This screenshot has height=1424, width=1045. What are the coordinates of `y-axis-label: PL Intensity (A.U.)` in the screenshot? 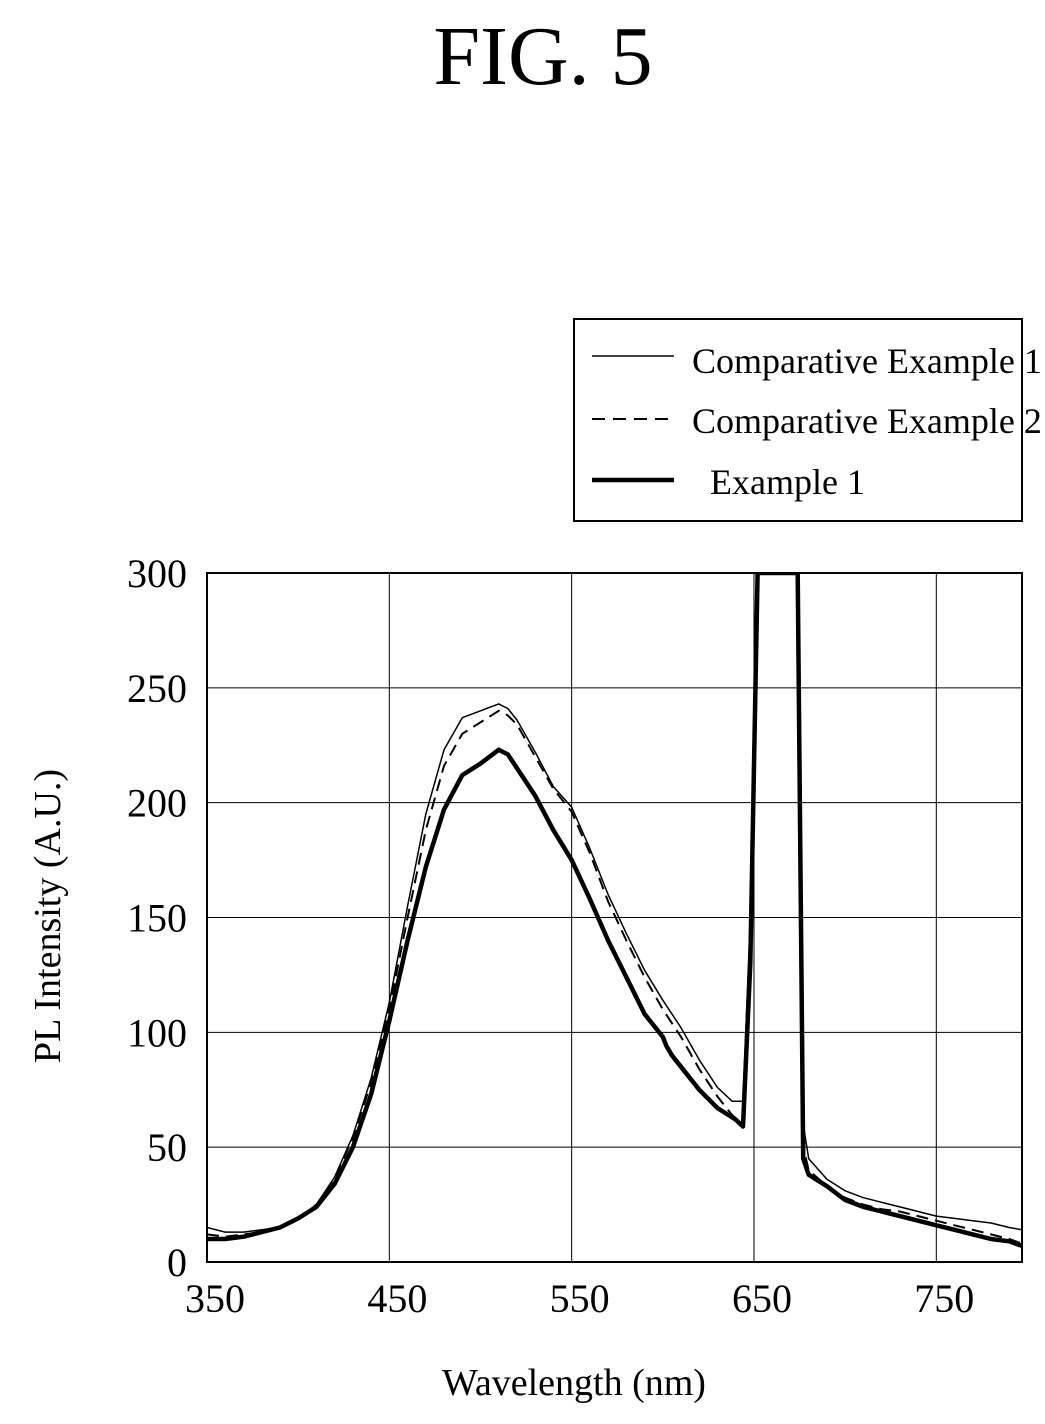 It's located at (48, 916).